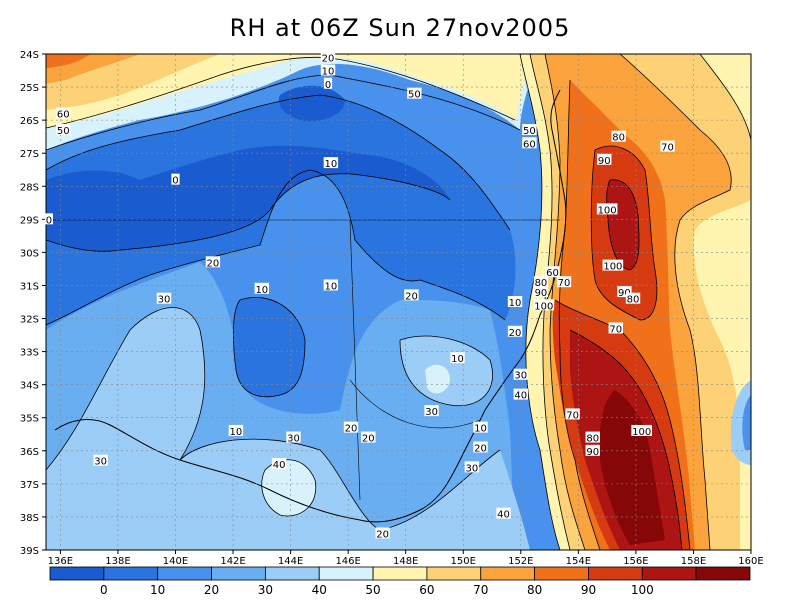  What do you see at coordinates (117, 561) in the screenshot?
I see `lon-tick-label: 138E` at bounding box center [117, 561].